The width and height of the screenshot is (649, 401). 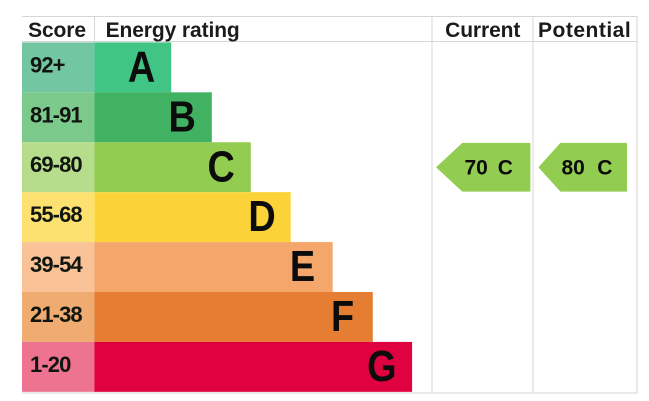 What do you see at coordinates (381, 365) in the screenshot?
I see `svg-text: G` at bounding box center [381, 365].